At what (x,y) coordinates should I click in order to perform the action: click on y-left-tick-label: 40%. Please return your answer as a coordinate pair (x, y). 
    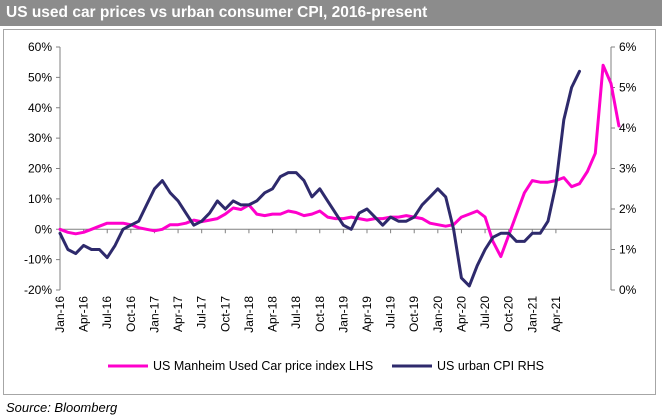
    Looking at the image, I should click on (40, 108).